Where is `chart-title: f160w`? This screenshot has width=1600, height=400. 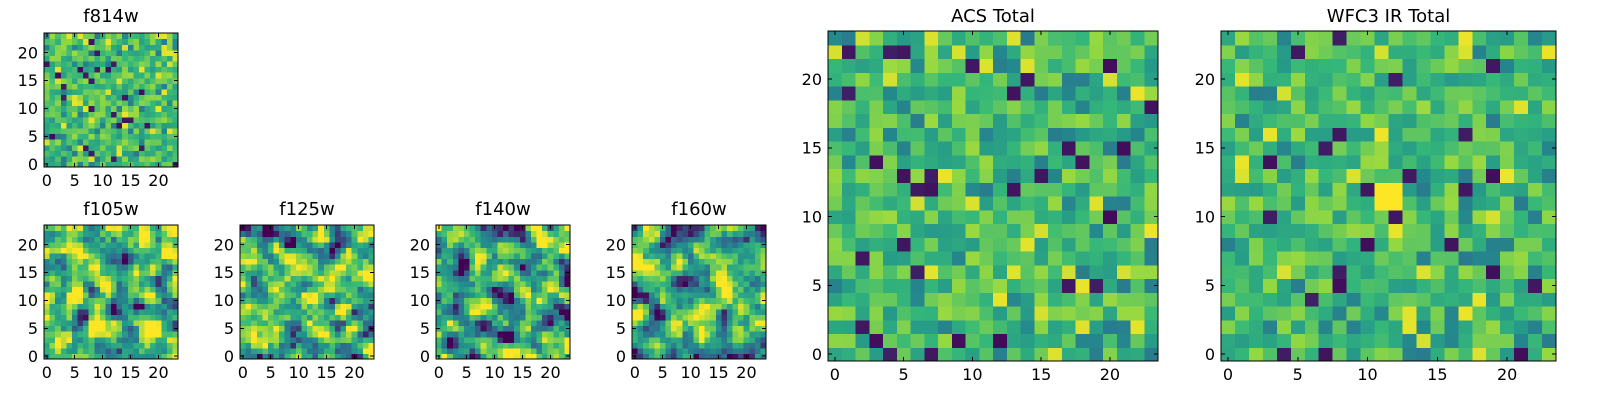
chart-title: f160w is located at coordinates (699, 209).